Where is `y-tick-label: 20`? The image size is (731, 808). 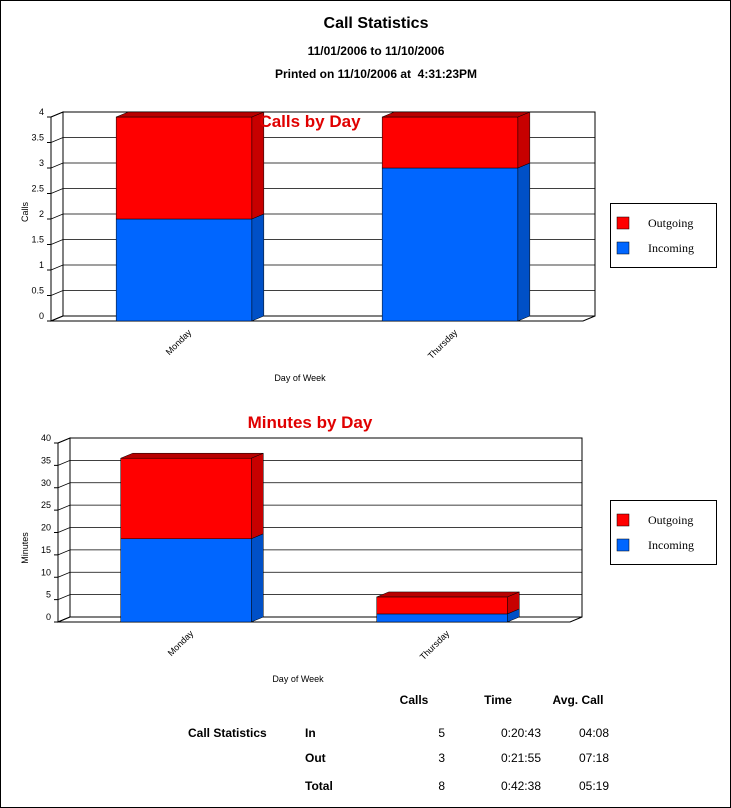 y-tick-label: 20 is located at coordinates (46, 528).